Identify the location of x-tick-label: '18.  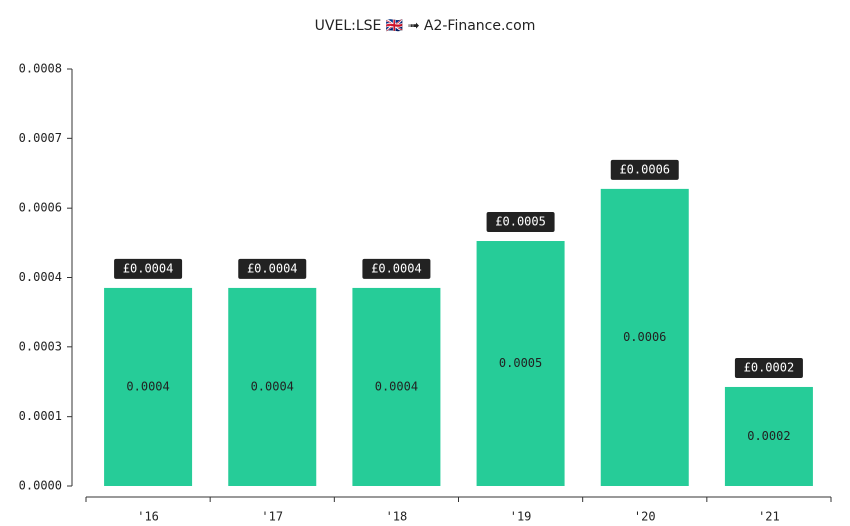
(397, 517).